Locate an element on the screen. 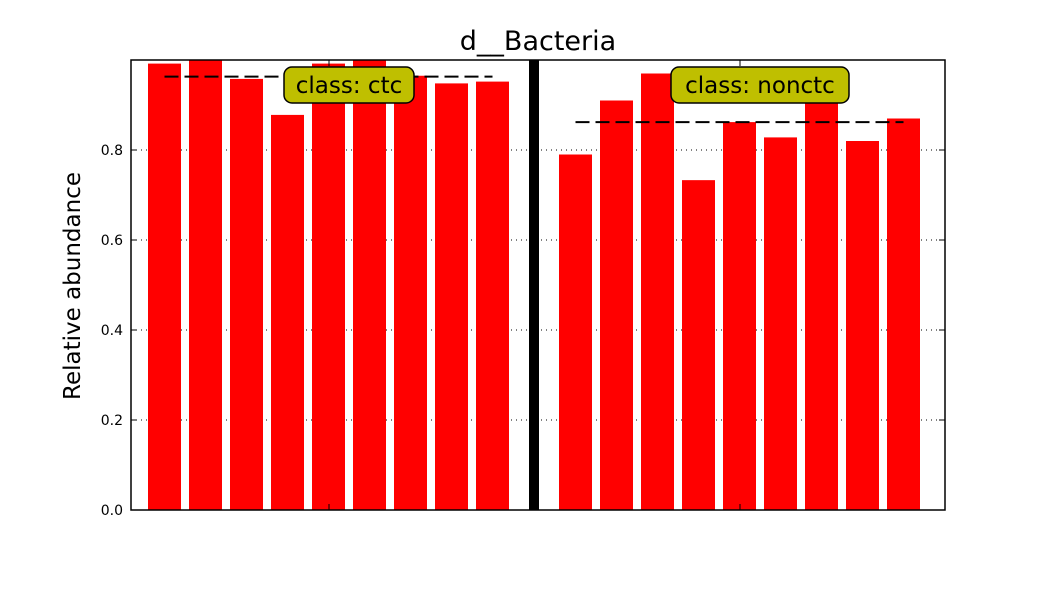  y-tick-label: 0.0 is located at coordinates (112, 511).